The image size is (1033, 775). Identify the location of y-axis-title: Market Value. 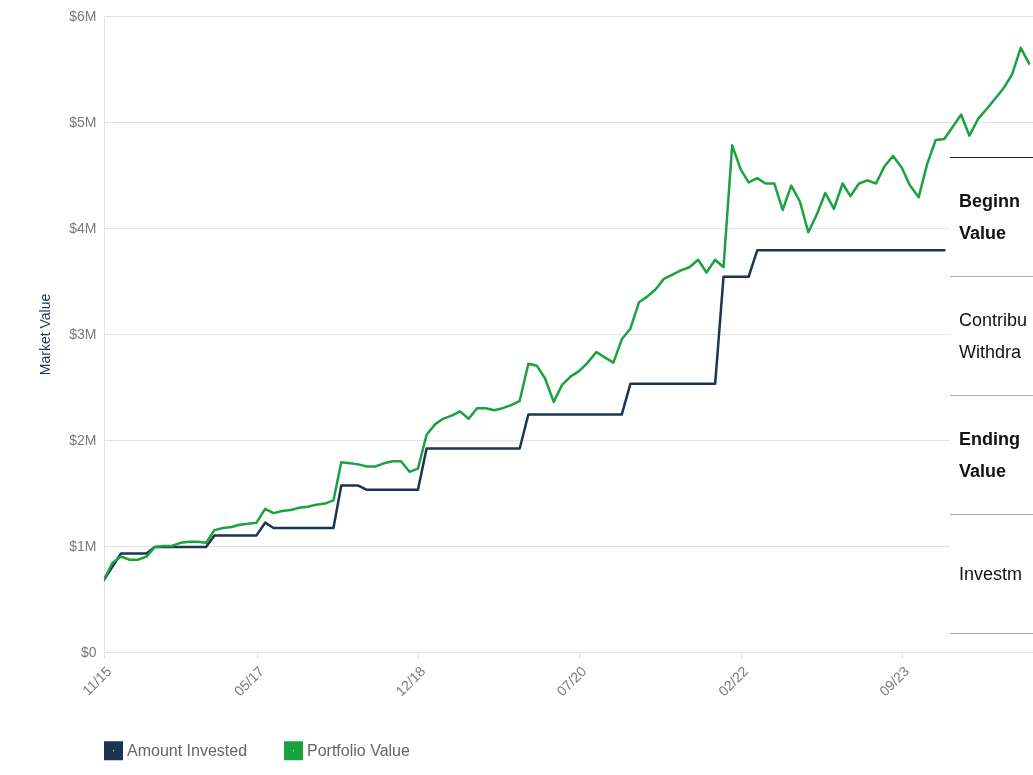
(45, 334).